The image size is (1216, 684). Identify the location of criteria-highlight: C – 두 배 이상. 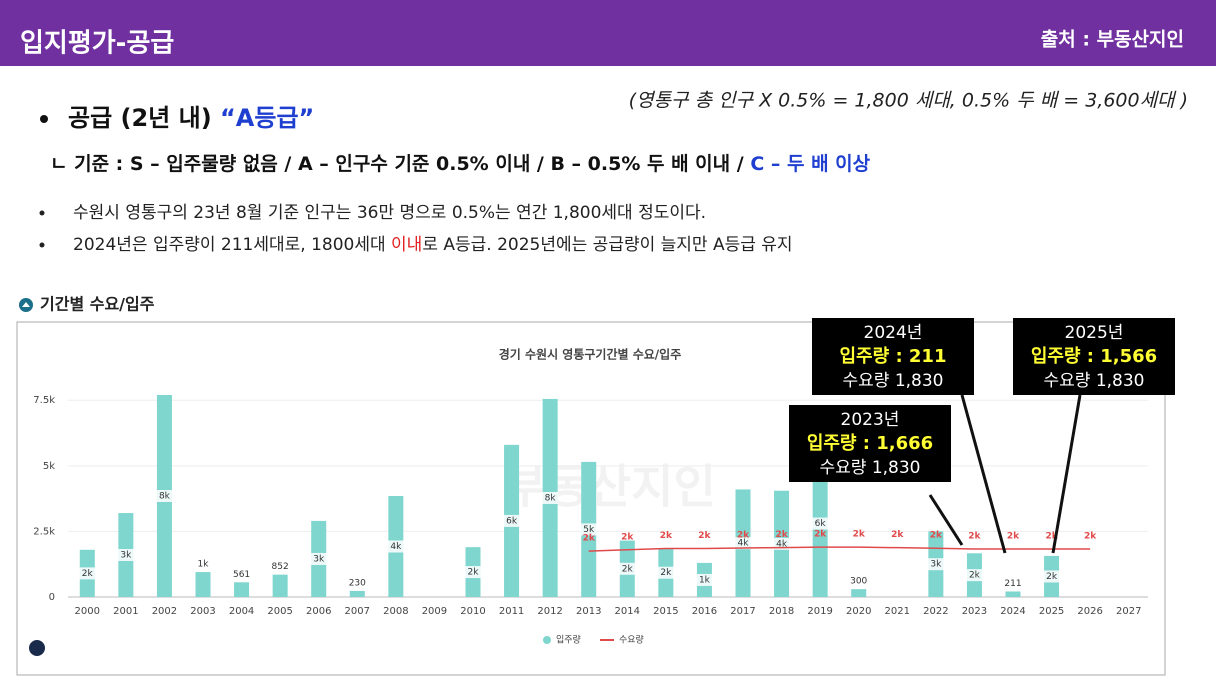
(810, 164).